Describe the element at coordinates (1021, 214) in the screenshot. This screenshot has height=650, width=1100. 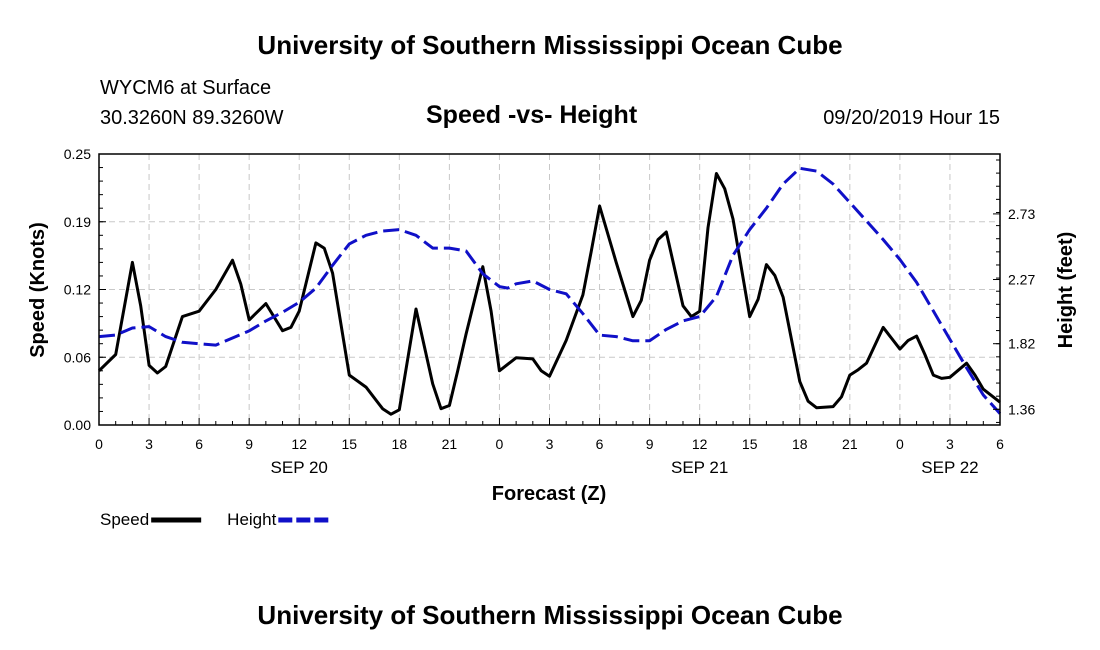
I see `y2-tick-label: 2.73` at that location.